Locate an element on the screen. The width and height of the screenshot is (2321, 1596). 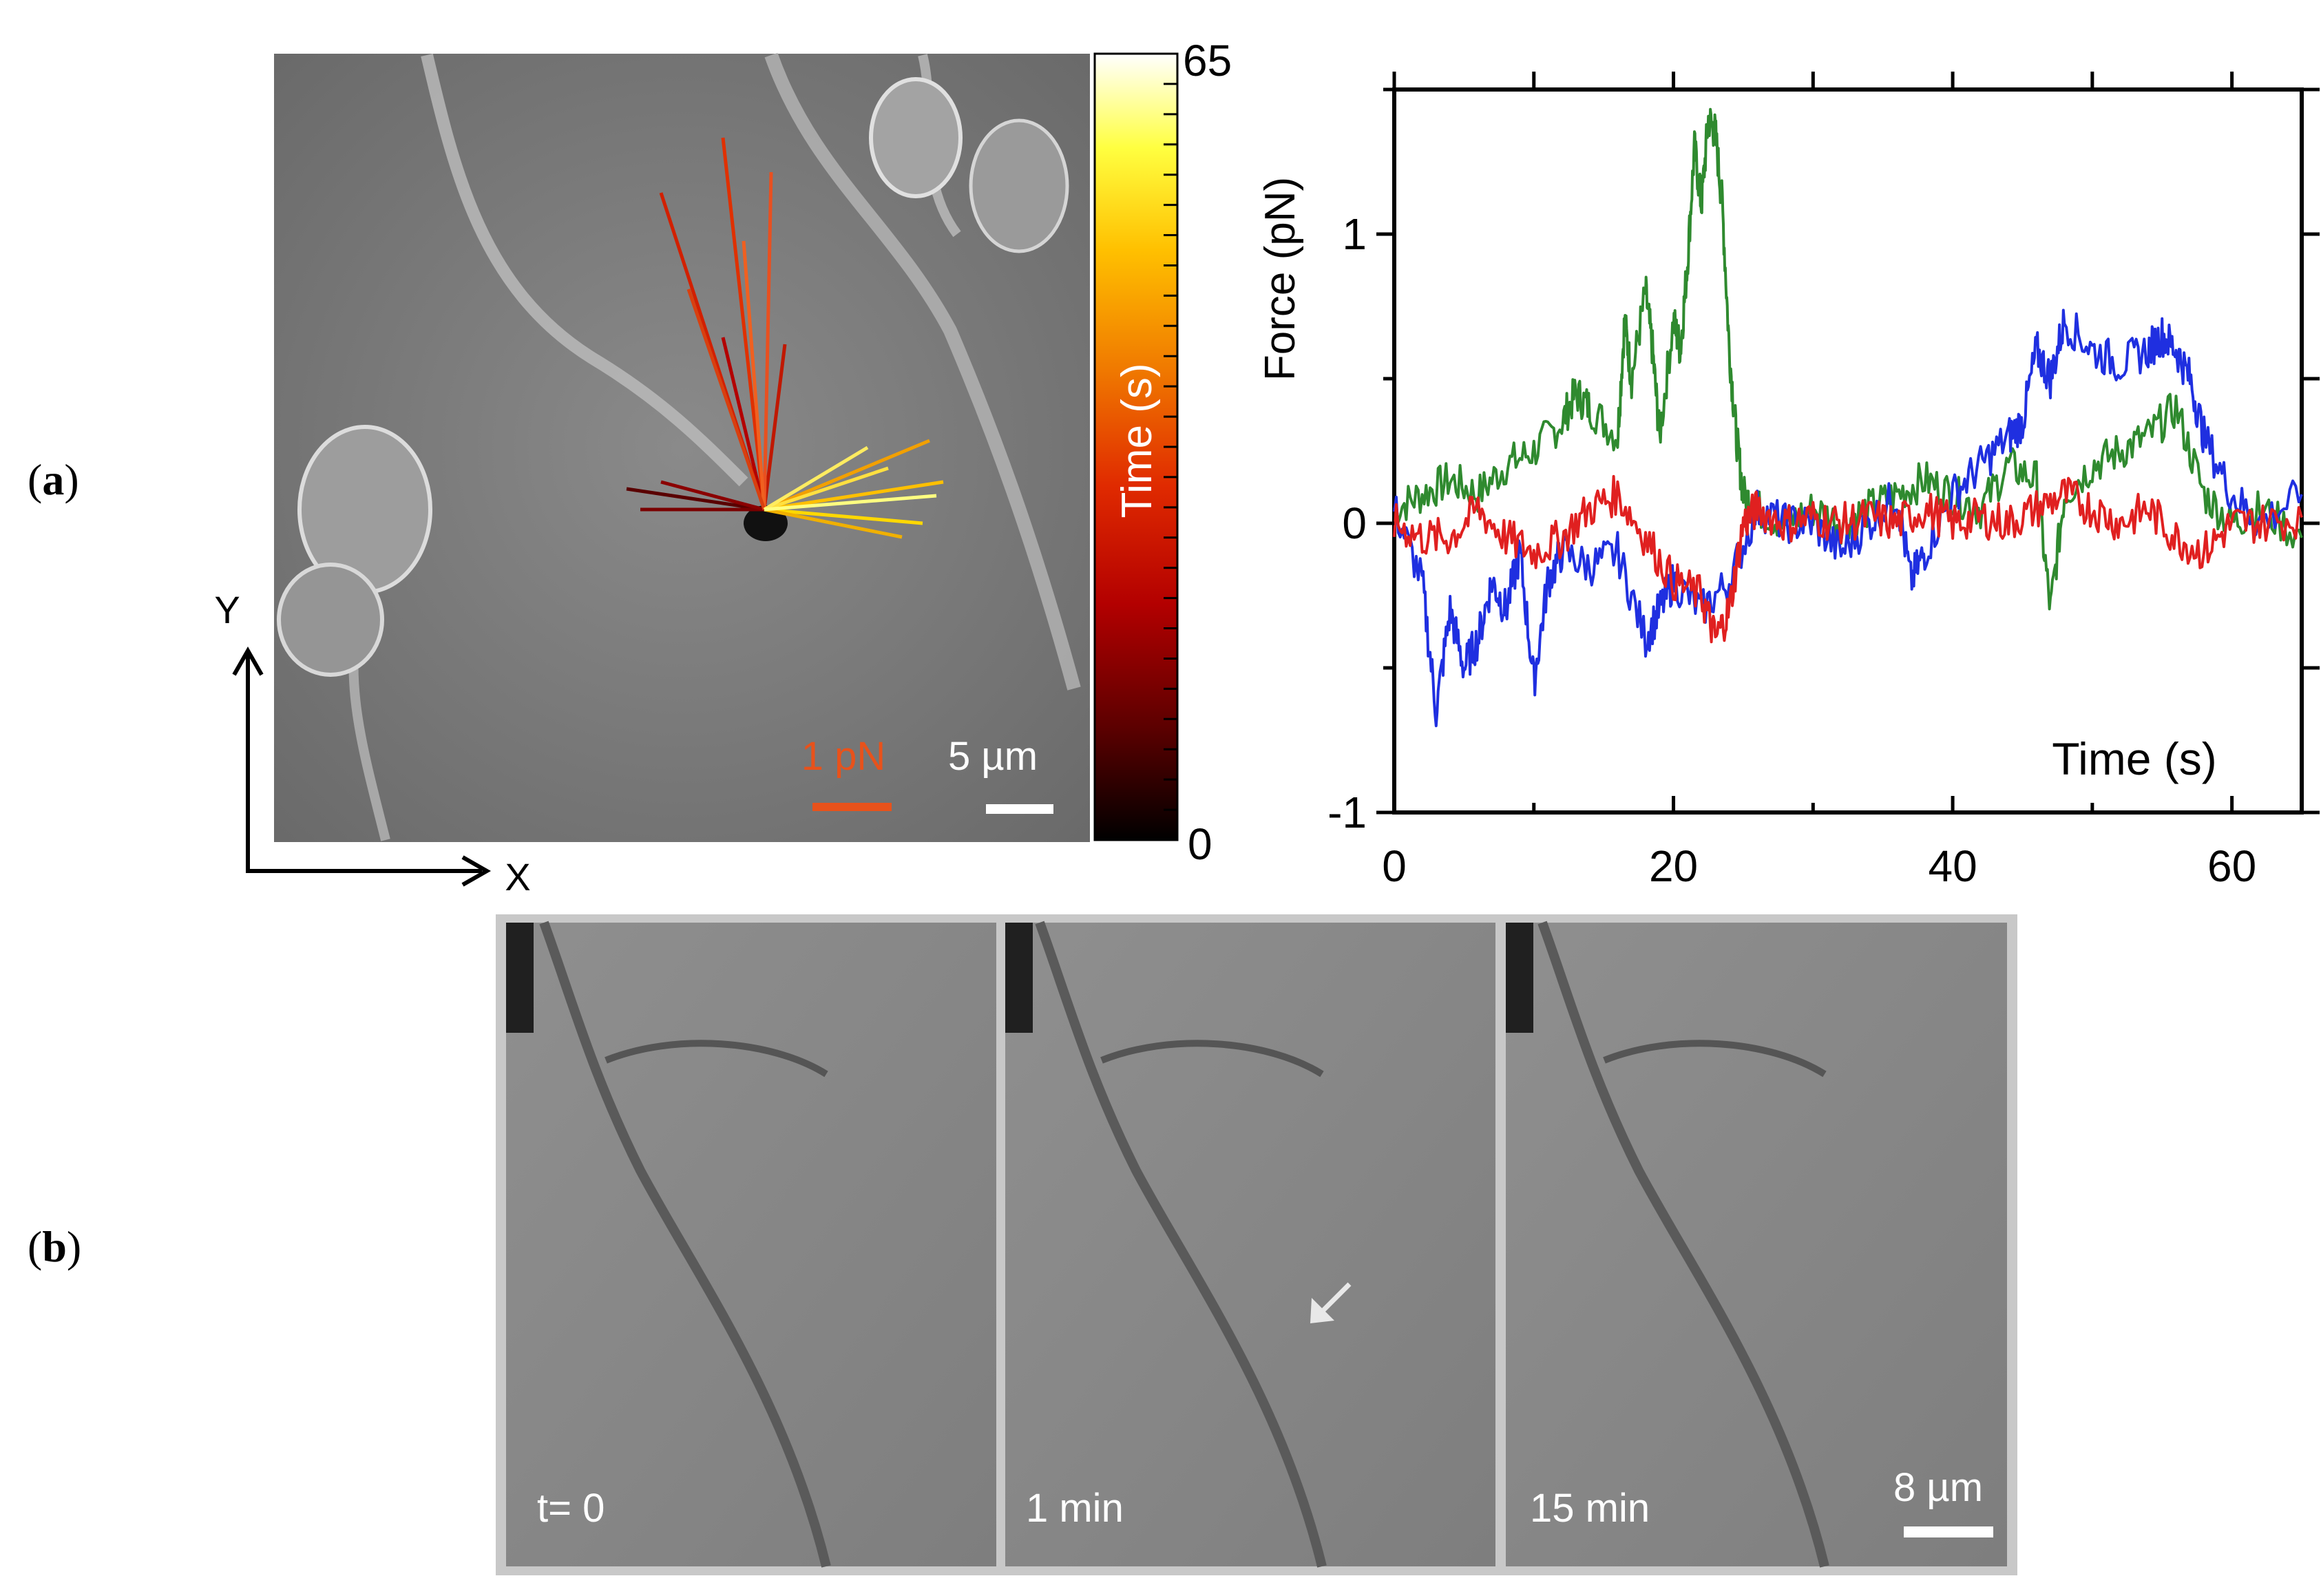
x-axis-label: Time (s) is located at coordinates (2134, 758).